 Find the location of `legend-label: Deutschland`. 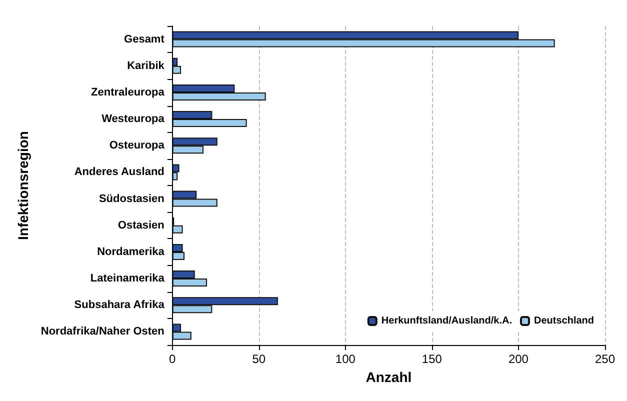

legend-label: Deutschland is located at coordinates (564, 321).